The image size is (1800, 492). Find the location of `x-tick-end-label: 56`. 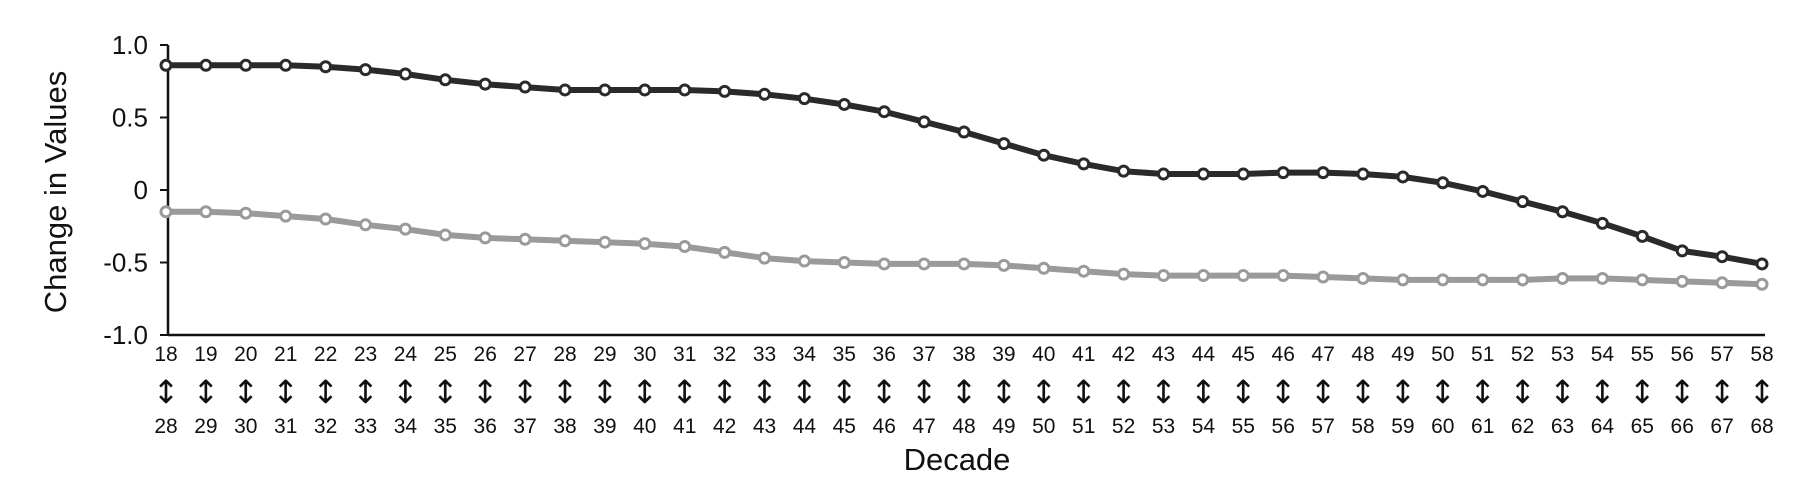

x-tick-end-label: 56 is located at coordinates (1283, 426).